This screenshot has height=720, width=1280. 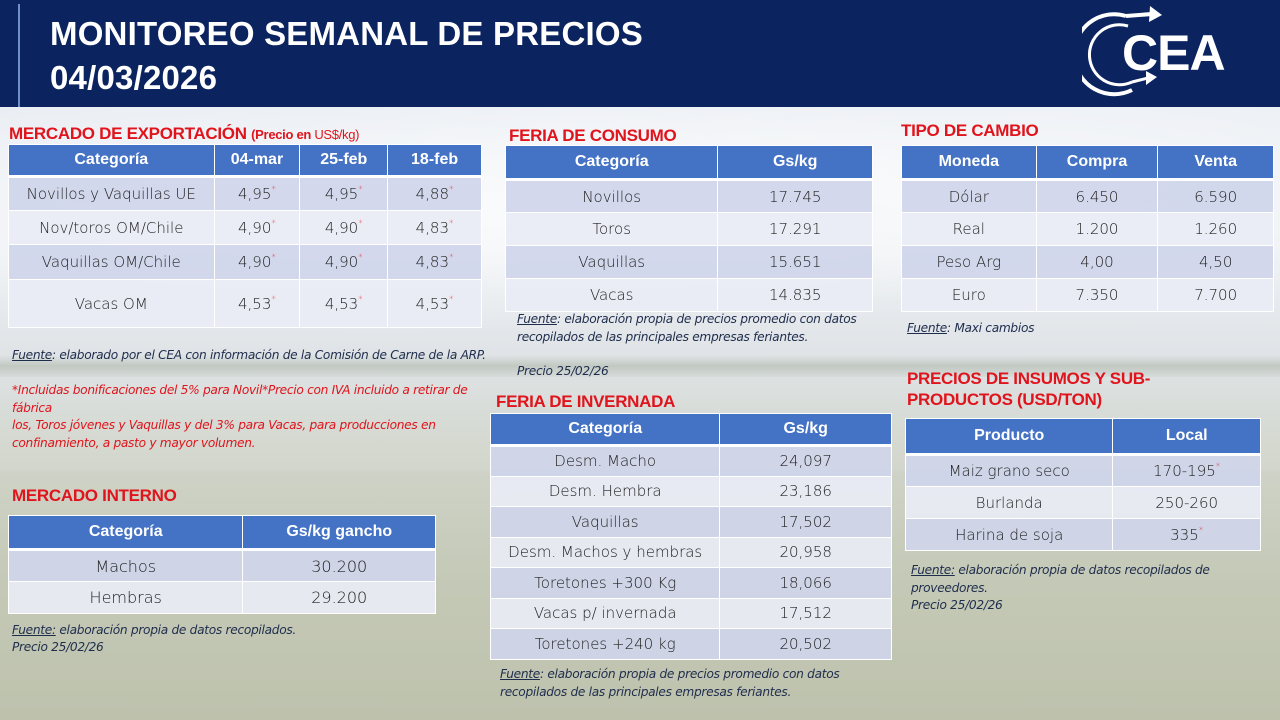 I want to click on category-cell: Toretones +240 kg, so click(x=605, y=644).